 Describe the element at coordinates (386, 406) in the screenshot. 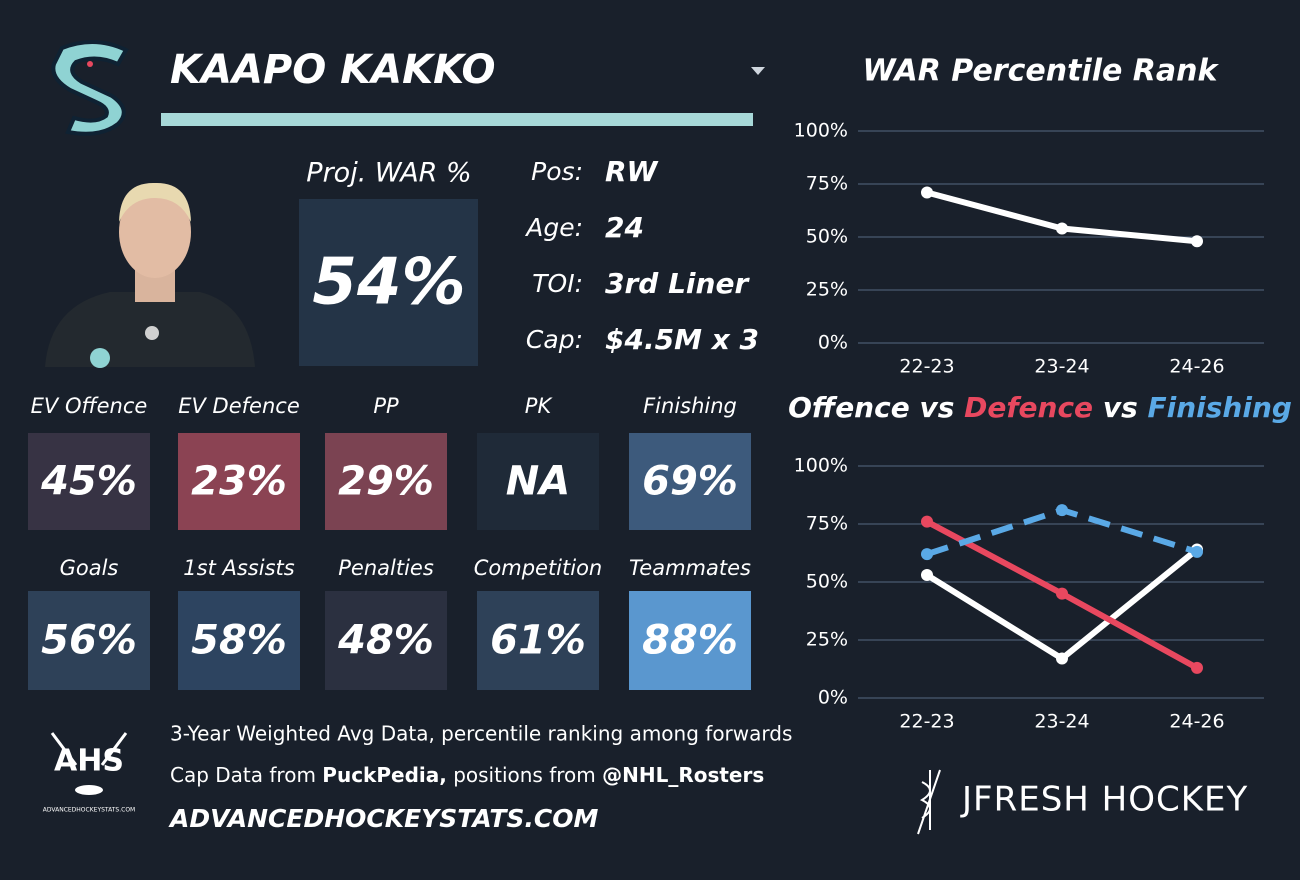

I see `tile-label: PP` at that location.